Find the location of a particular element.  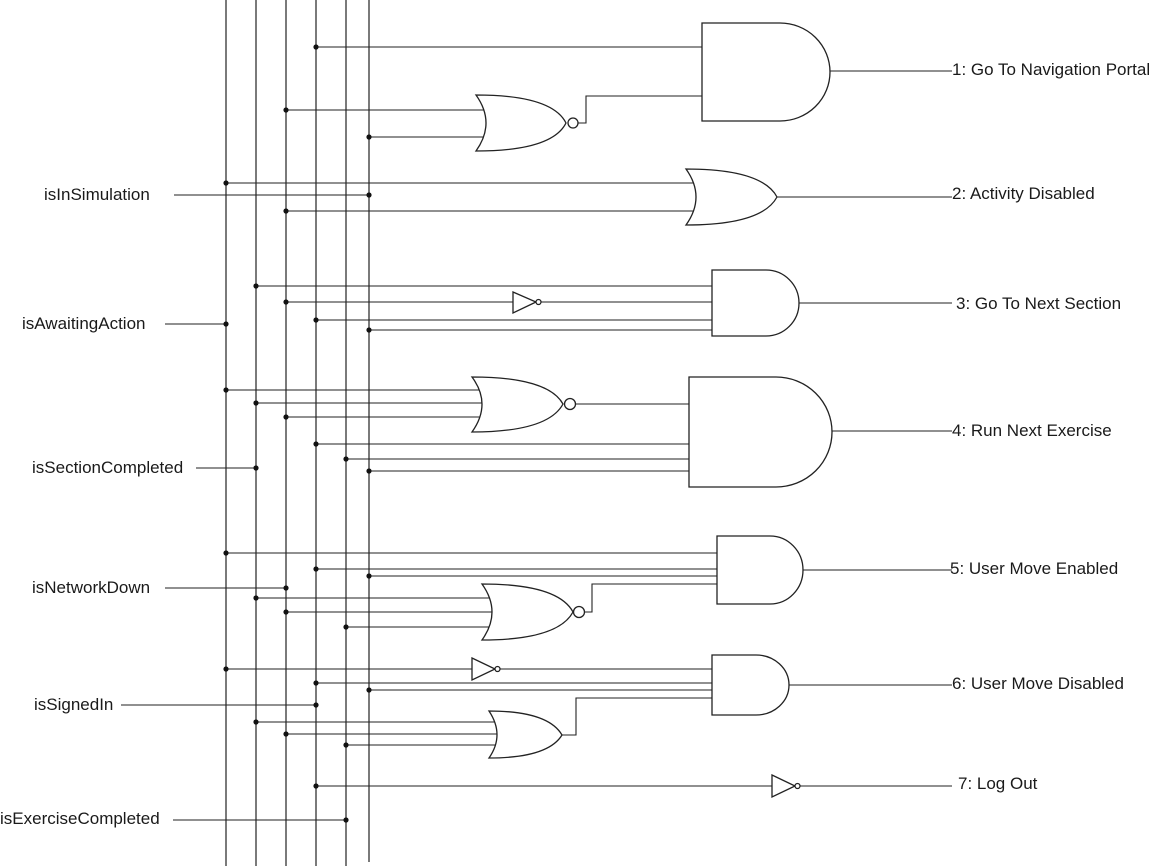

junction-dots is located at coordinates (297, 433).